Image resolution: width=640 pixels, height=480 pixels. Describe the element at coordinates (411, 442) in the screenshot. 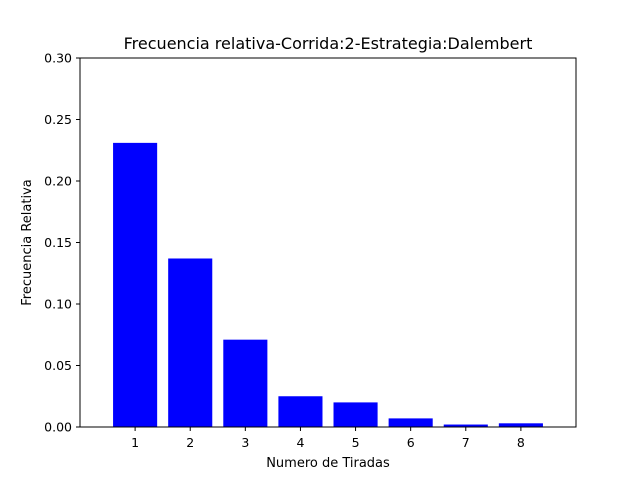

I see `x-tick-label: 6` at that location.